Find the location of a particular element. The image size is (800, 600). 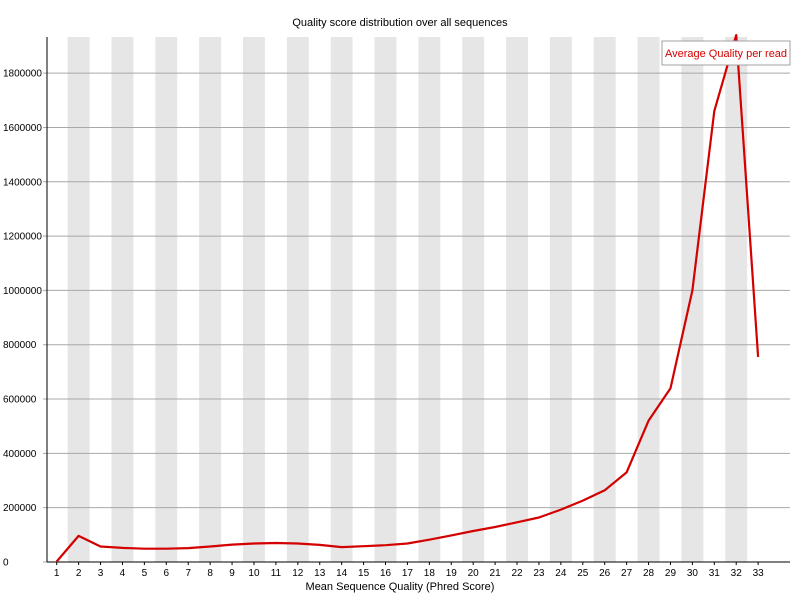

y-tick-label: 400000 is located at coordinates (20, 454).